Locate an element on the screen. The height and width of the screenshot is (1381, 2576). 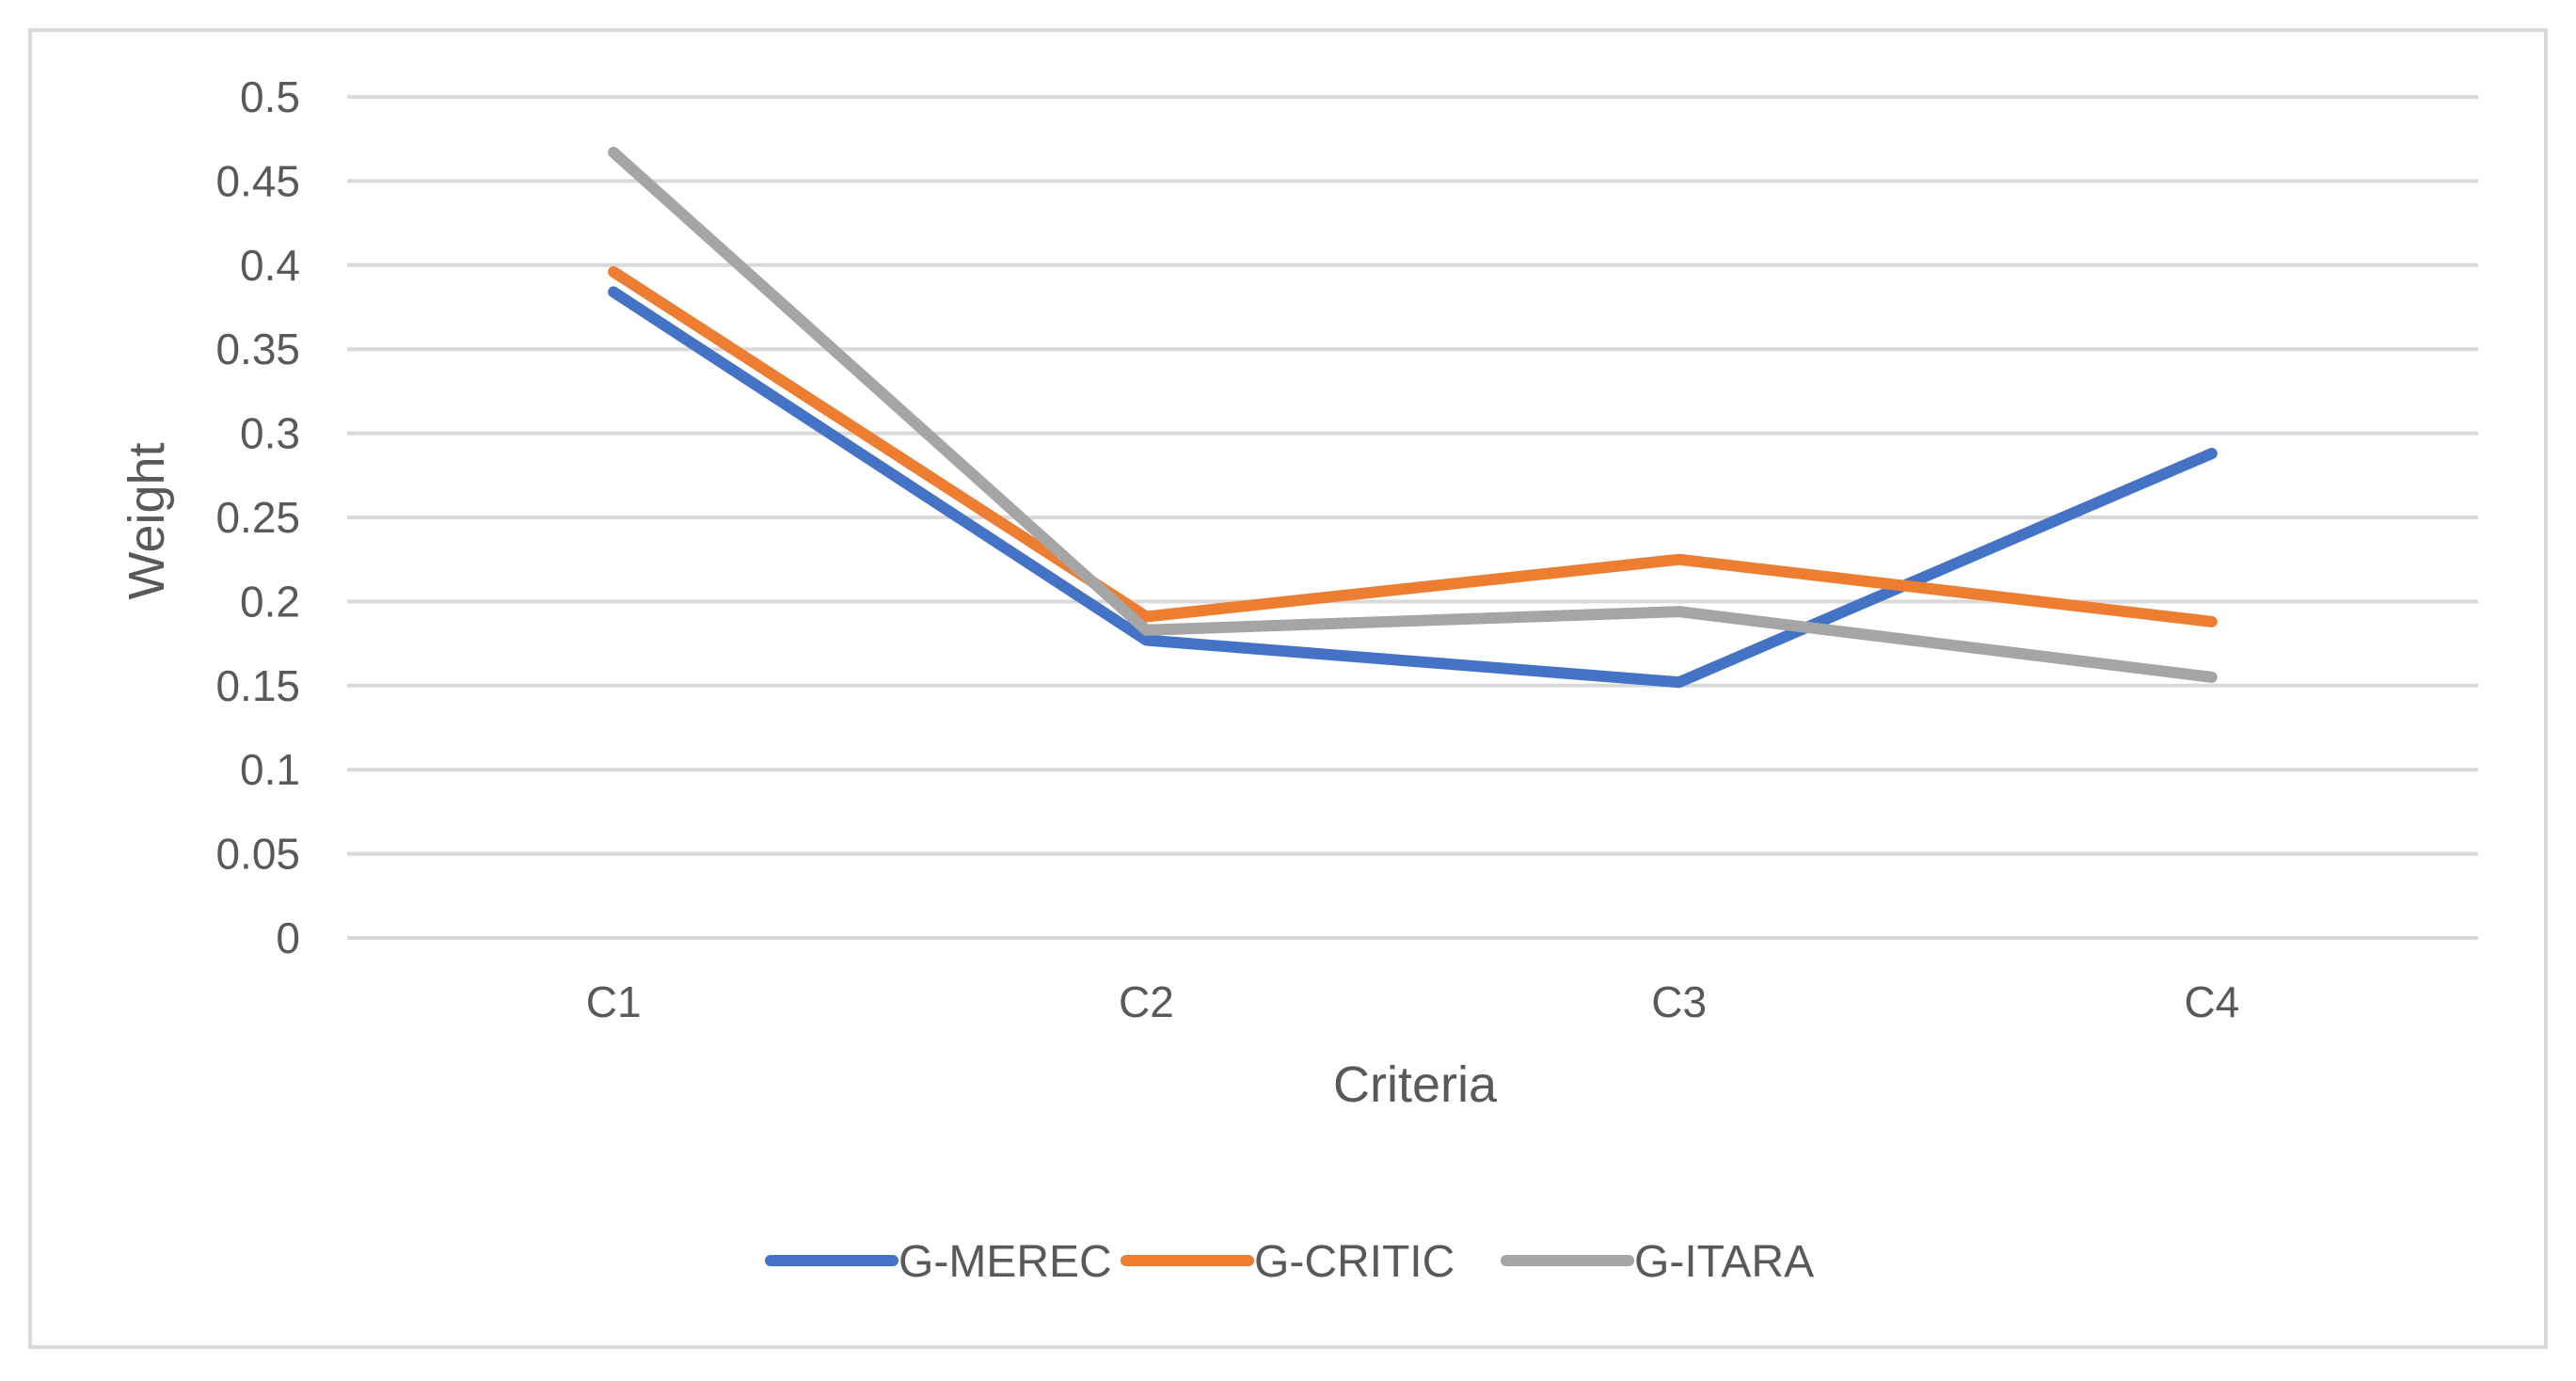
legend-item-g-merec: G-MEREC is located at coordinates (938, 1262).